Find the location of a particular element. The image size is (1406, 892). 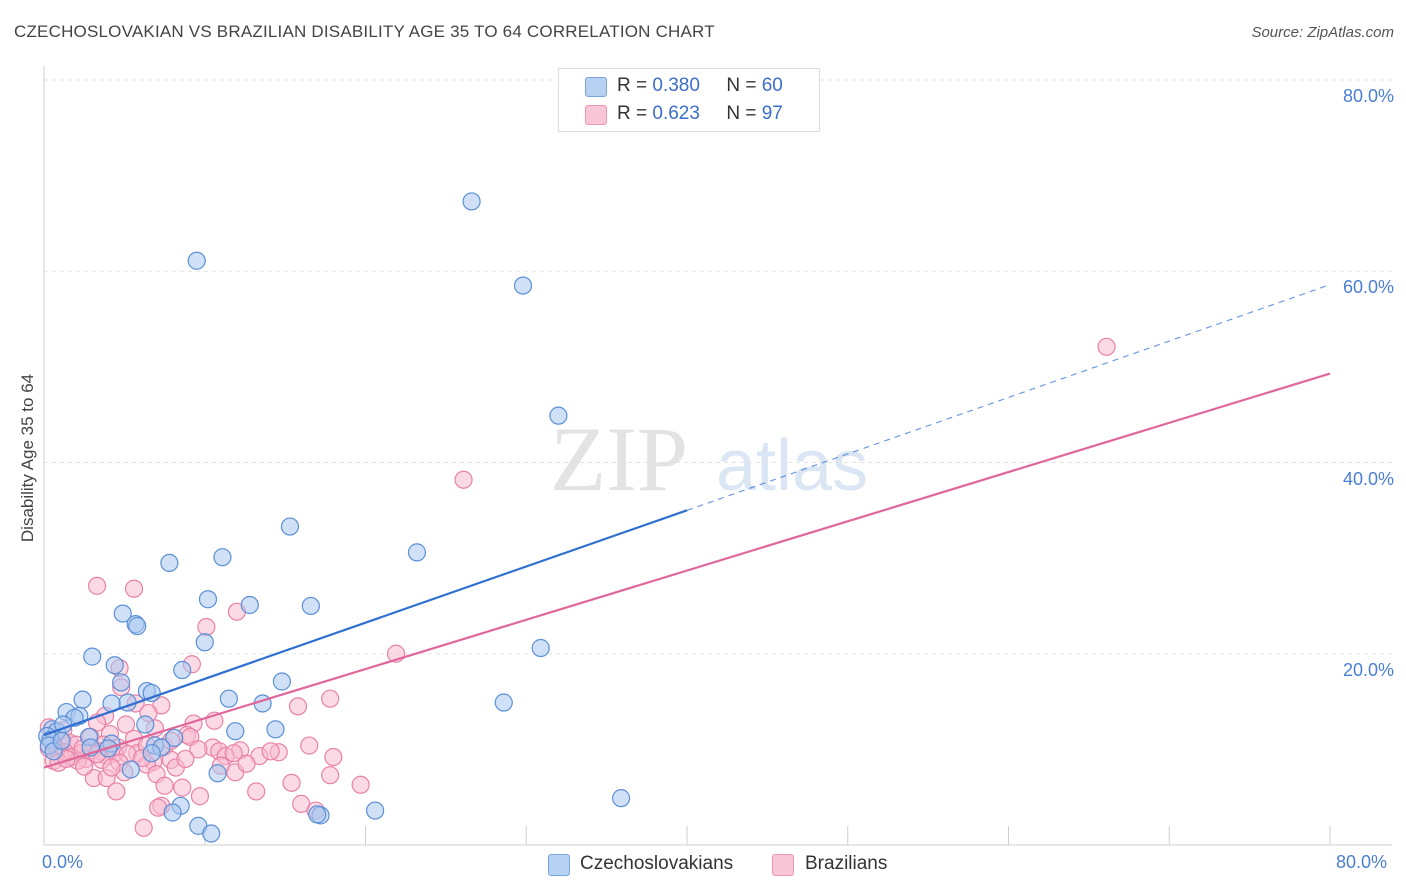

correlation-legend: R = 0.380 N = 60 R = 0.623 N = 97 is located at coordinates (689, 100).